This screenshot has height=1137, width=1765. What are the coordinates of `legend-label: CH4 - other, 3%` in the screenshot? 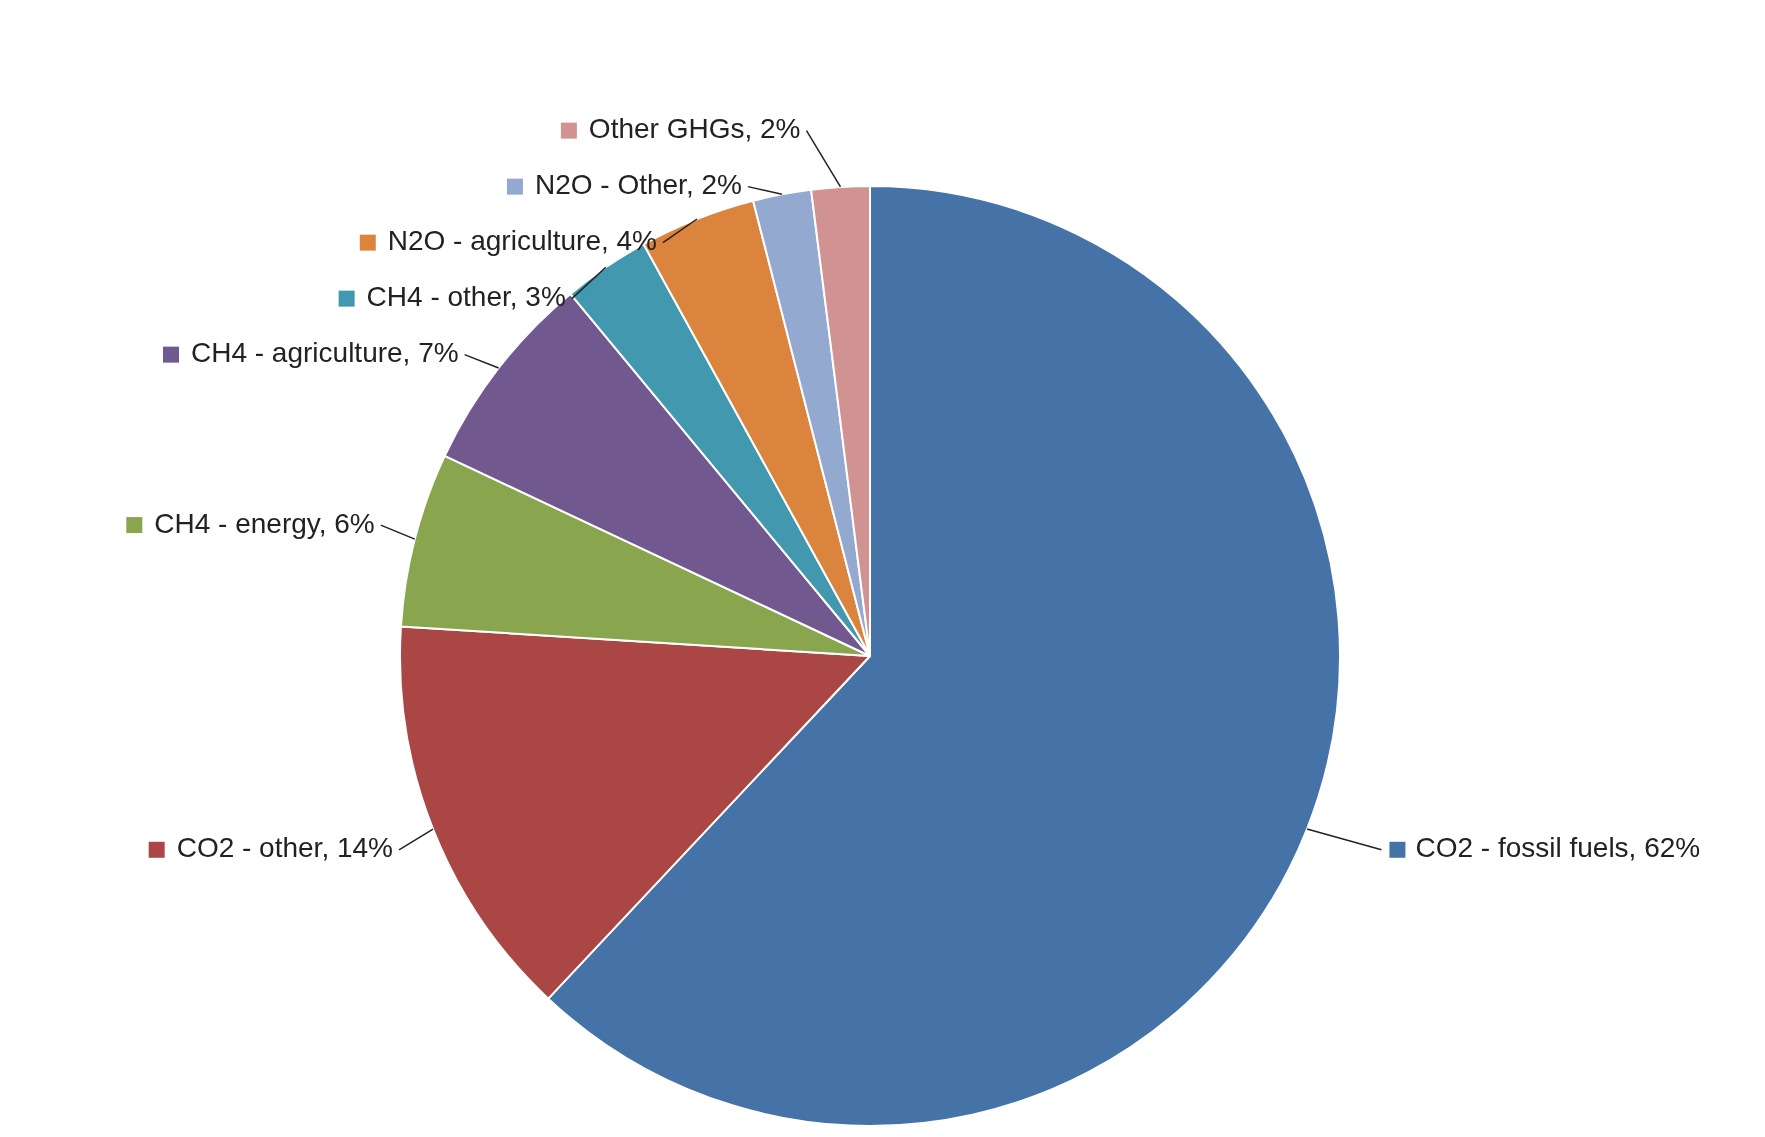 It's located at (466, 297).